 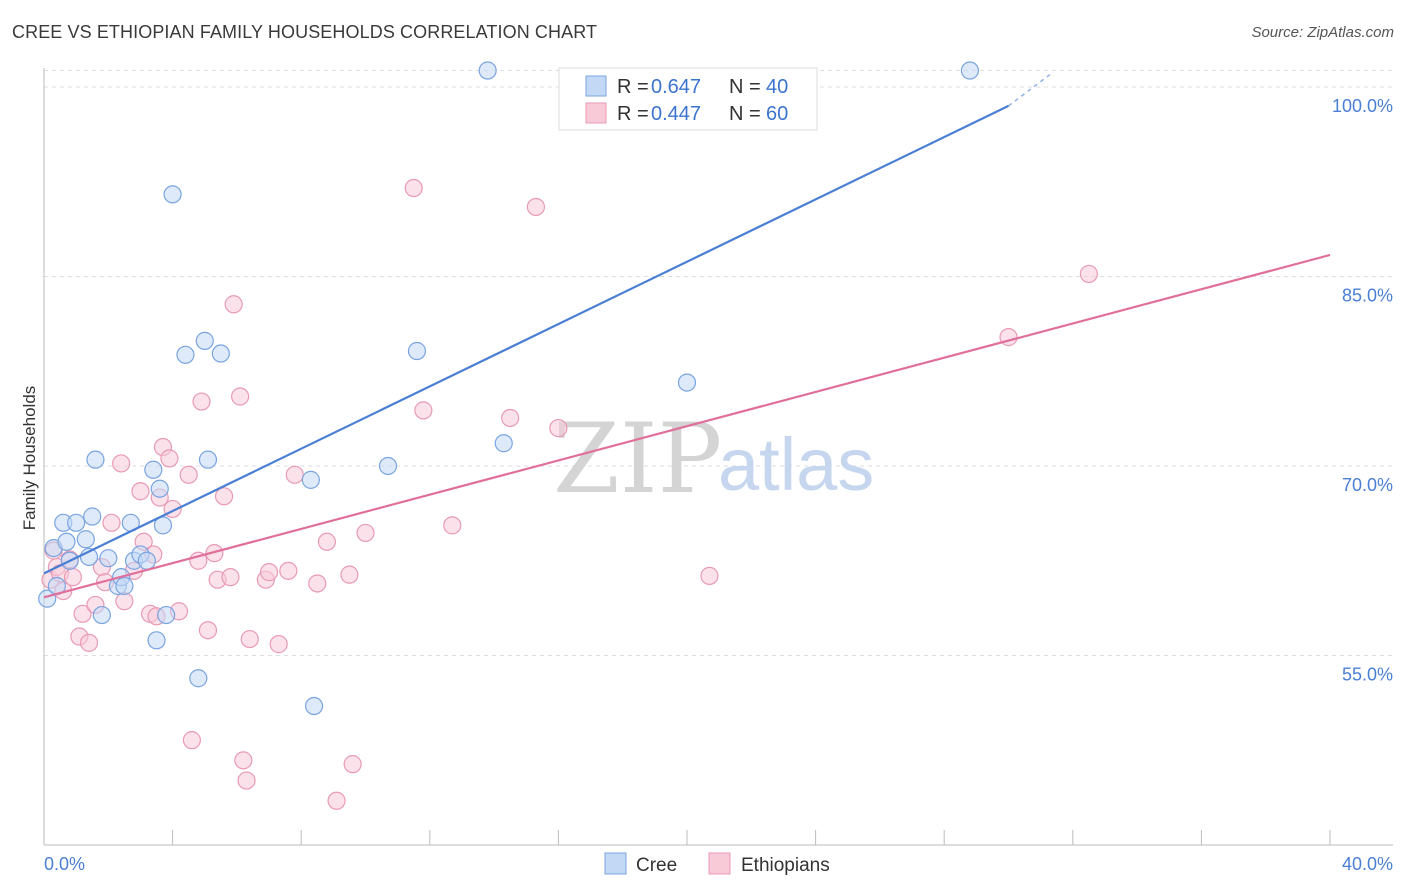 What do you see at coordinates (615, 863) in the screenshot?
I see `bottom-legend-swatch-cree` at bounding box center [615, 863].